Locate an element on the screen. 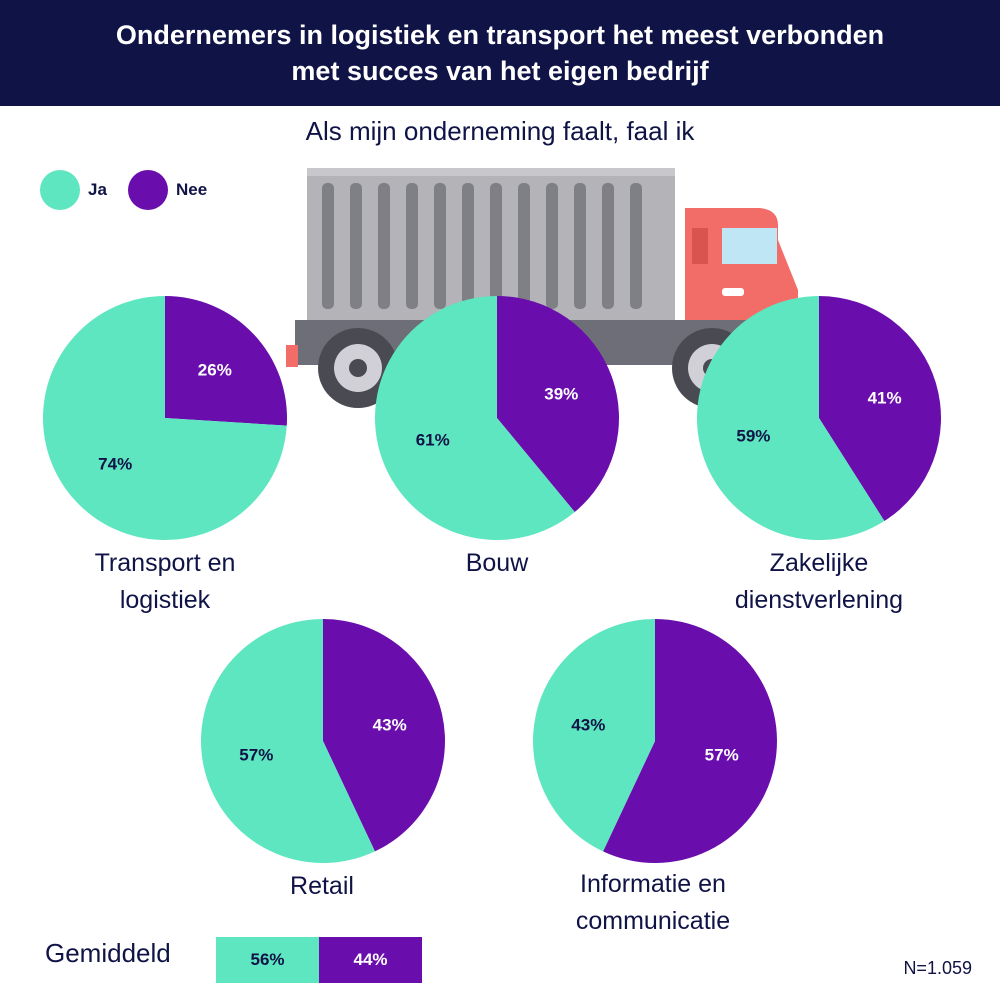 This screenshot has width=1000, height=1000. category-label-bouw: Bouw is located at coordinates (497, 563).